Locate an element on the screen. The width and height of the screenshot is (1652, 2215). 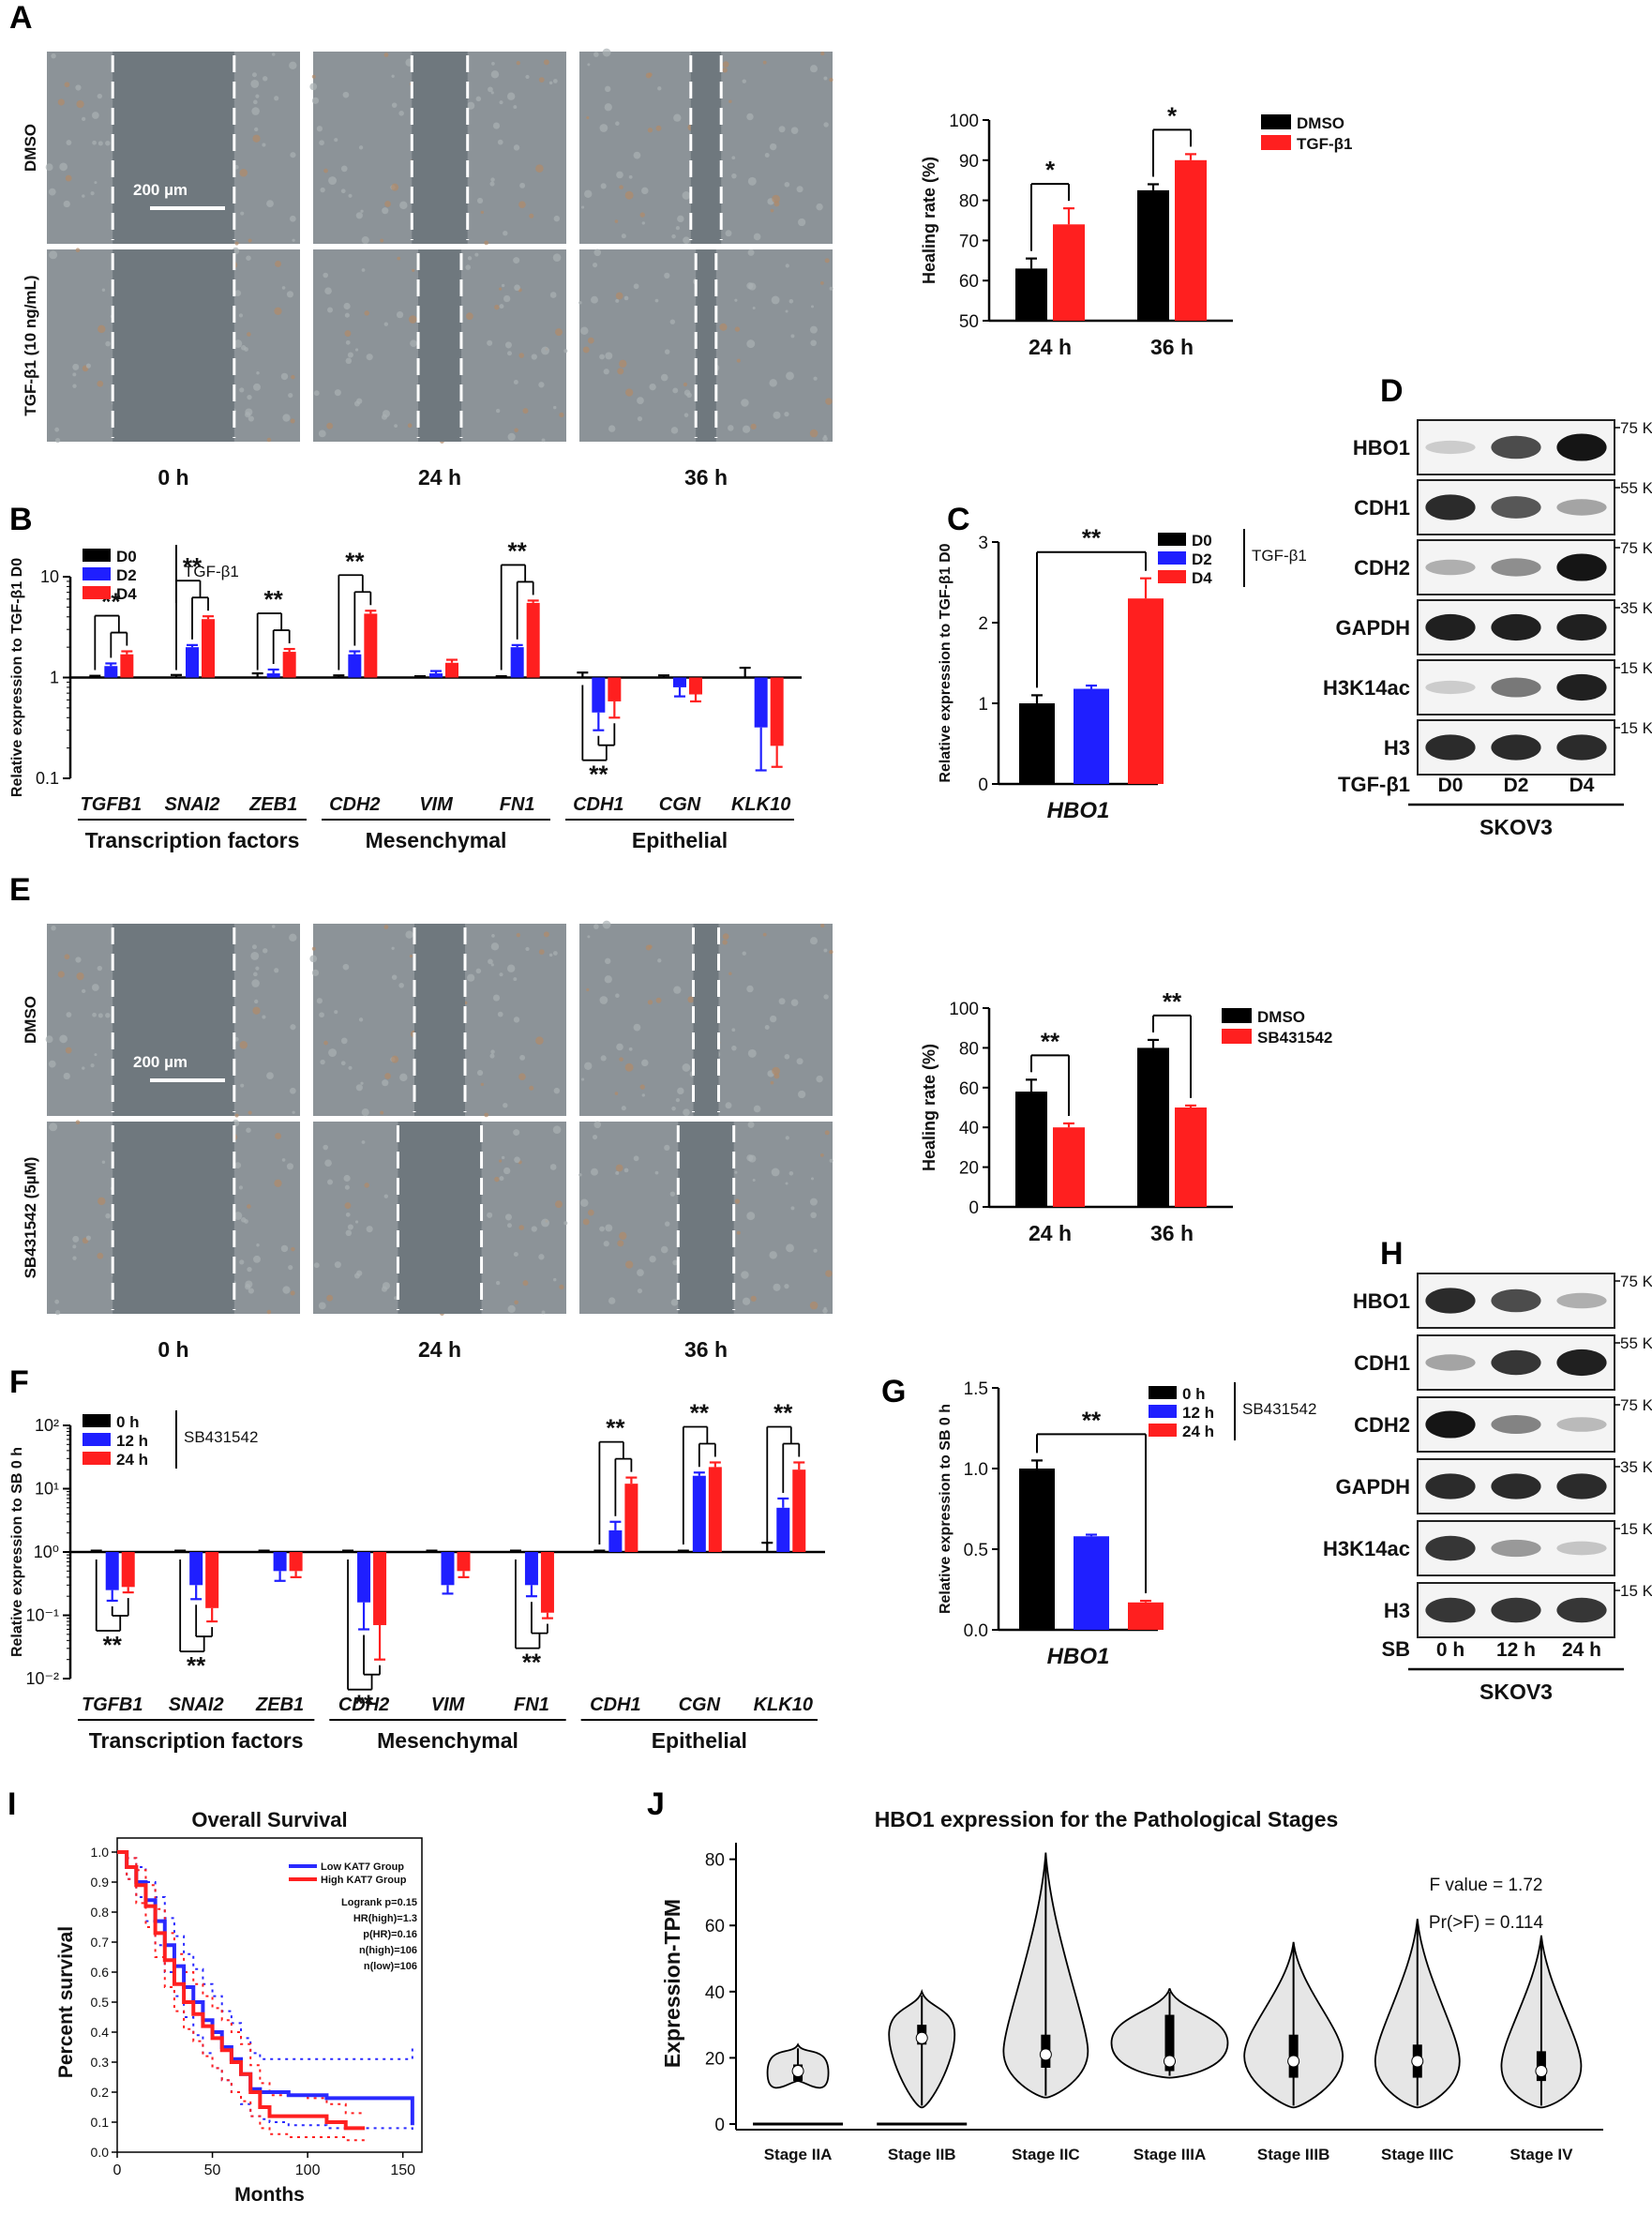
legend-swatch is located at coordinates (1163, 1411).